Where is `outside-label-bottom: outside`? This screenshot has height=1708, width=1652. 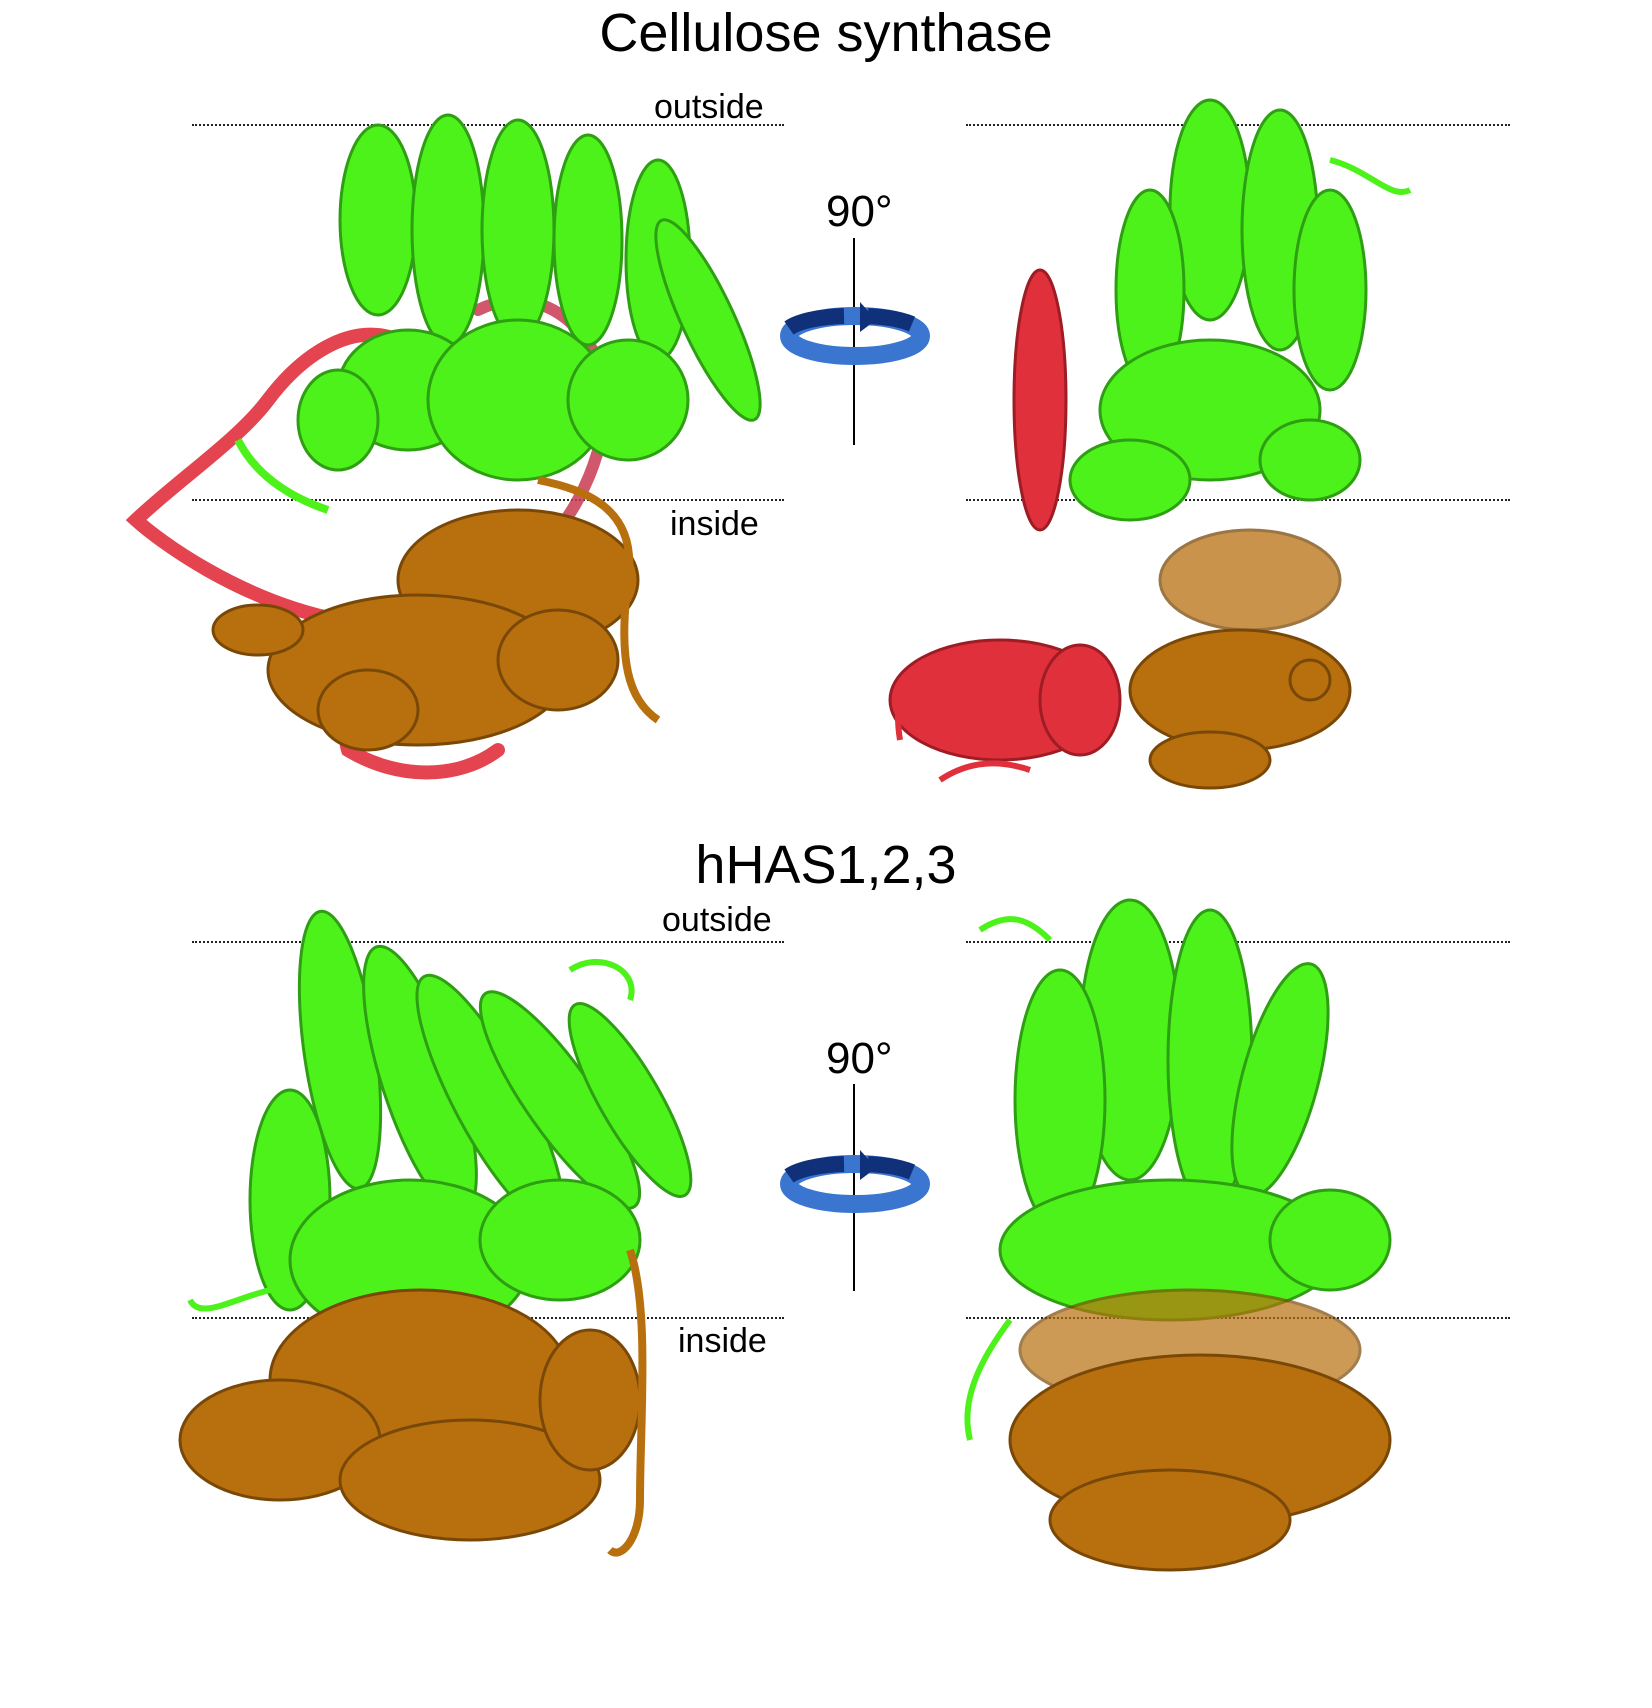 outside-label-bottom: outside is located at coordinates (717, 920).